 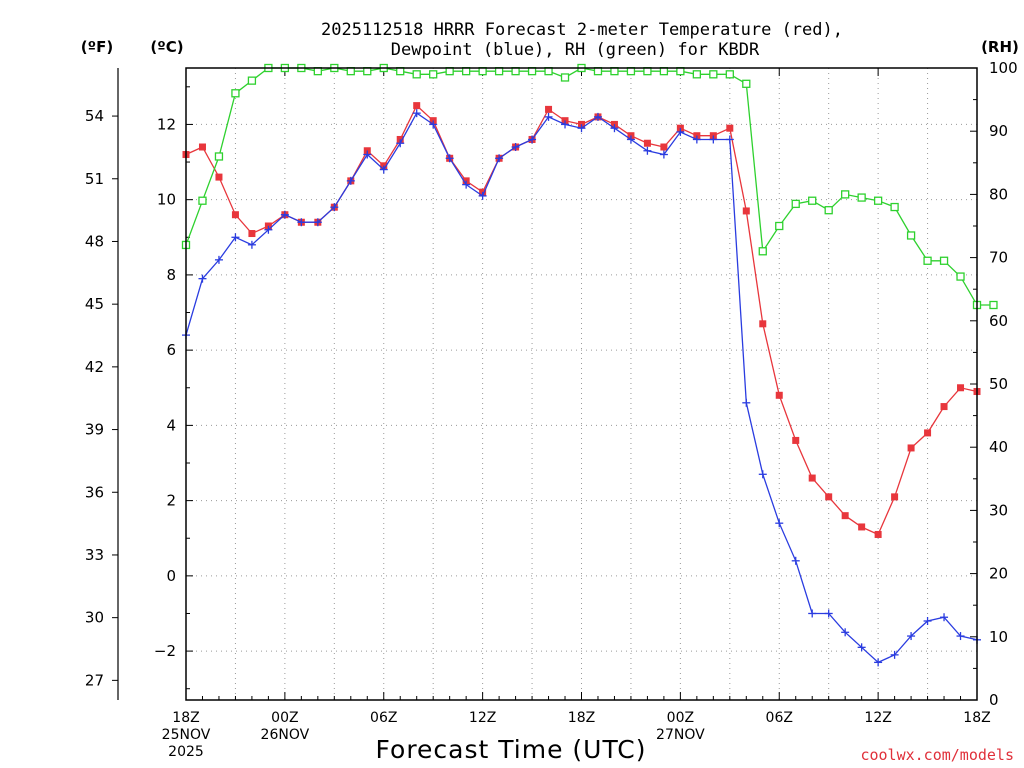 I want to click on celsius-tick-label: 8, so click(x=171, y=275).